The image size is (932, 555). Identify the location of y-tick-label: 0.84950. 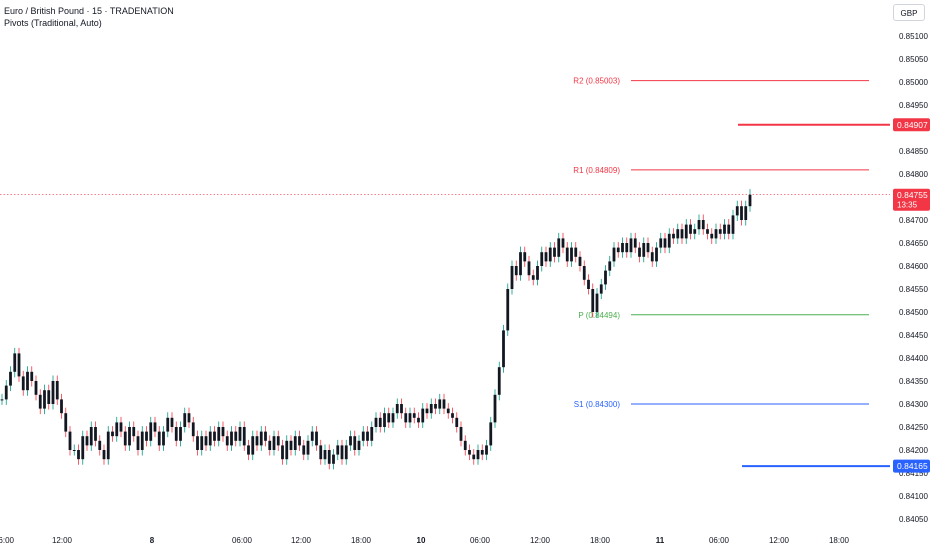
(913, 105).